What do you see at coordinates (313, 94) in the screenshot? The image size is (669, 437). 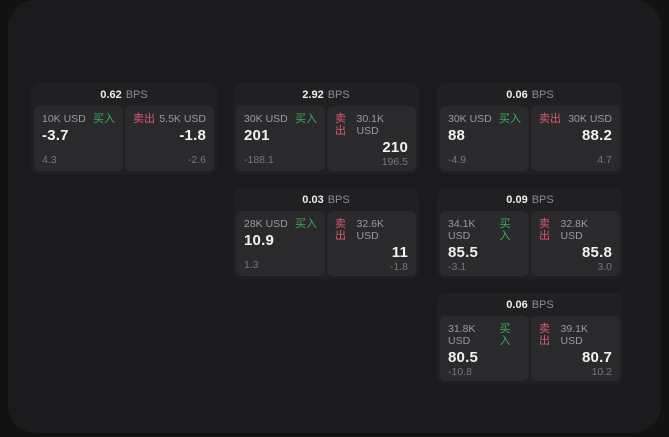 I see `spread-value: 2.92` at bounding box center [313, 94].